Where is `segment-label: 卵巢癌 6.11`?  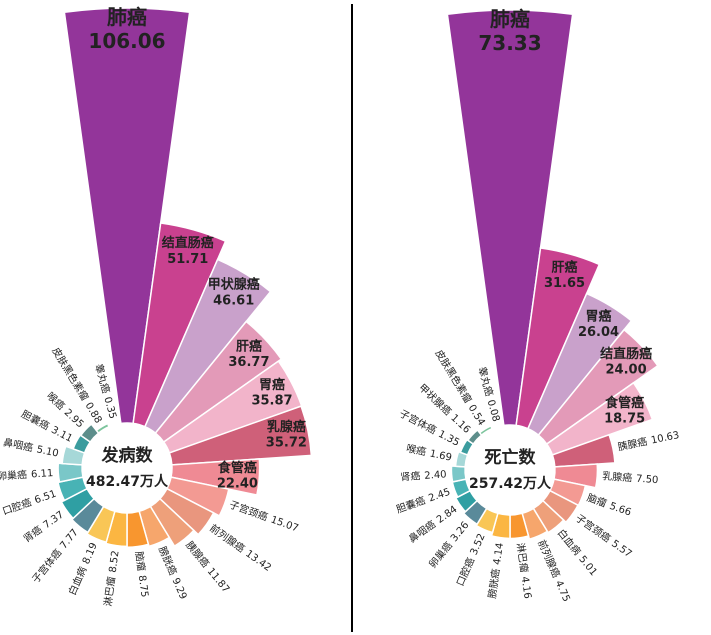
segment-label: 卵巢癌 6.11 is located at coordinates (27, 474).